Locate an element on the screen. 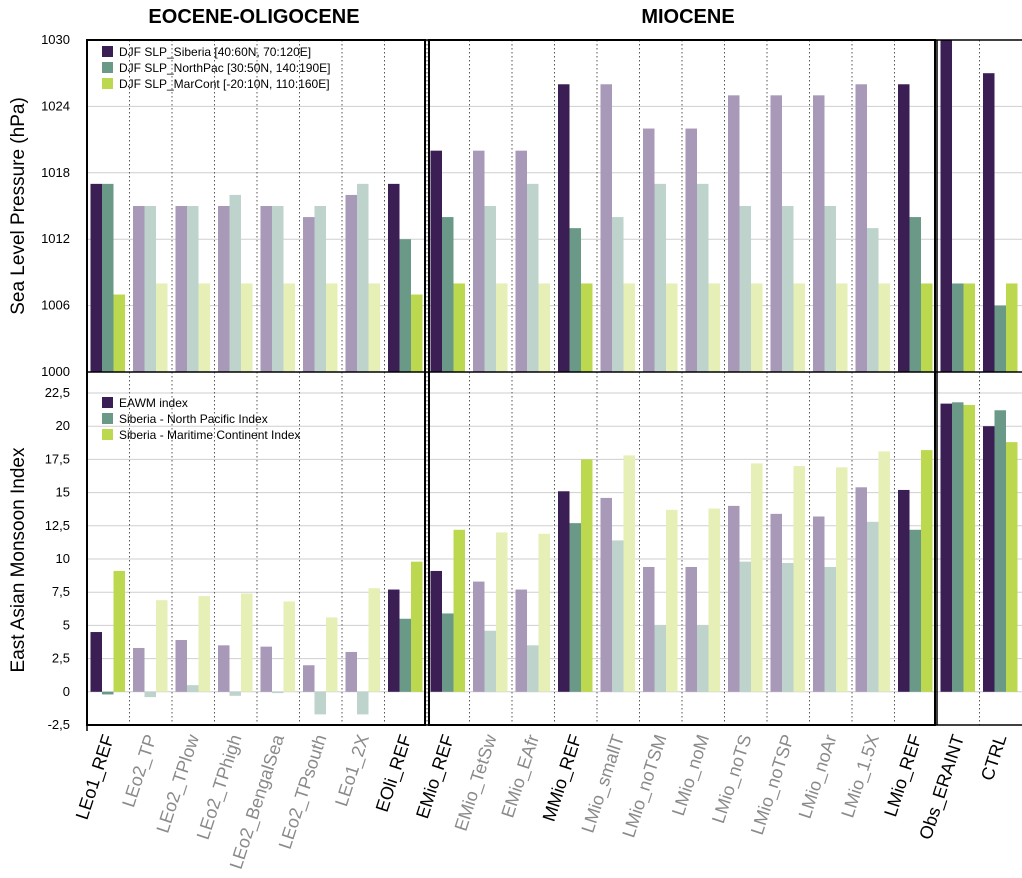  y-tick-bottom: 15 is located at coordinates (63, 492).